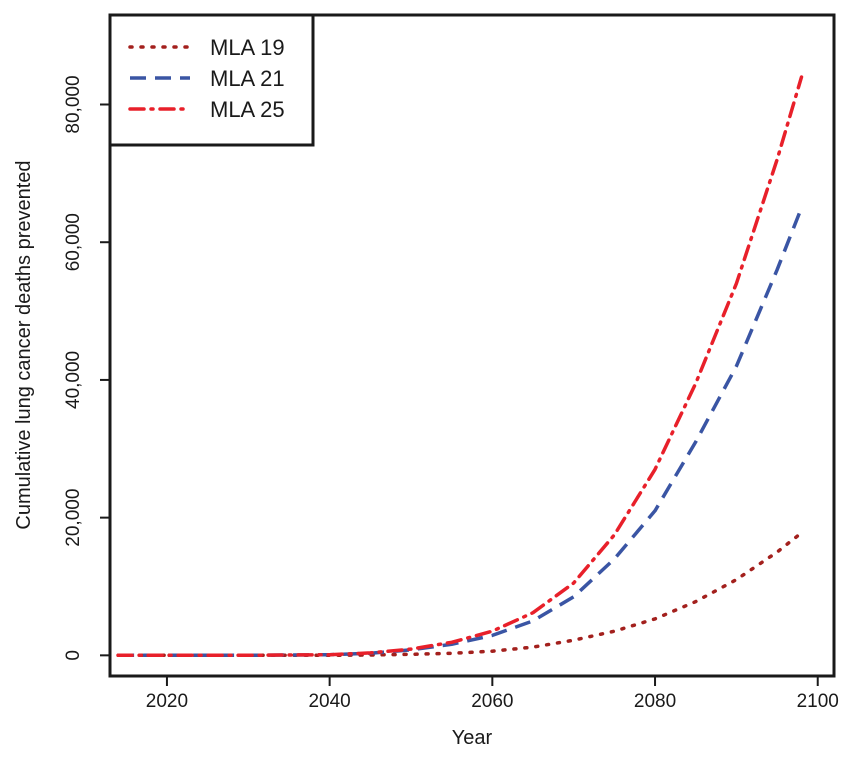  I want to click on y-tick-label: 60,000, so click(73, 242).